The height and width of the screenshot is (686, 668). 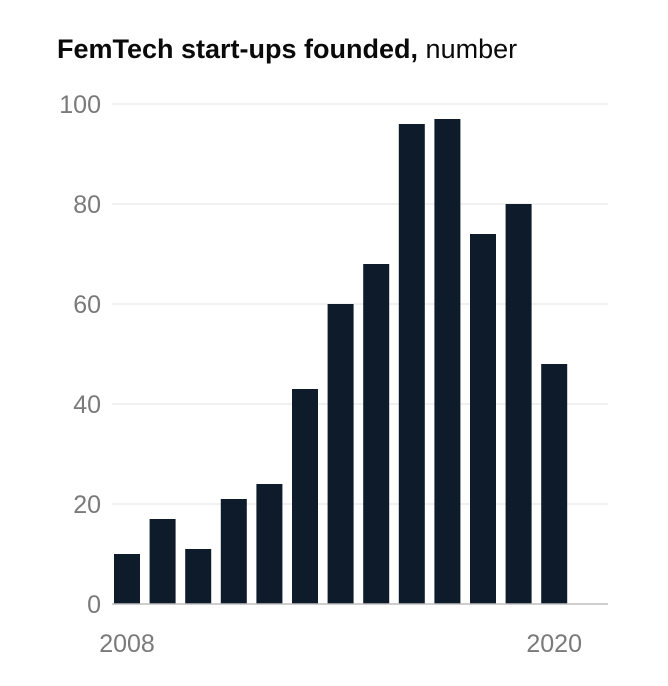 What do you see at coordinates (80, 105) in the screenshot?
I see `y-tick-label-100: 100` at bounding box center [80, 105].